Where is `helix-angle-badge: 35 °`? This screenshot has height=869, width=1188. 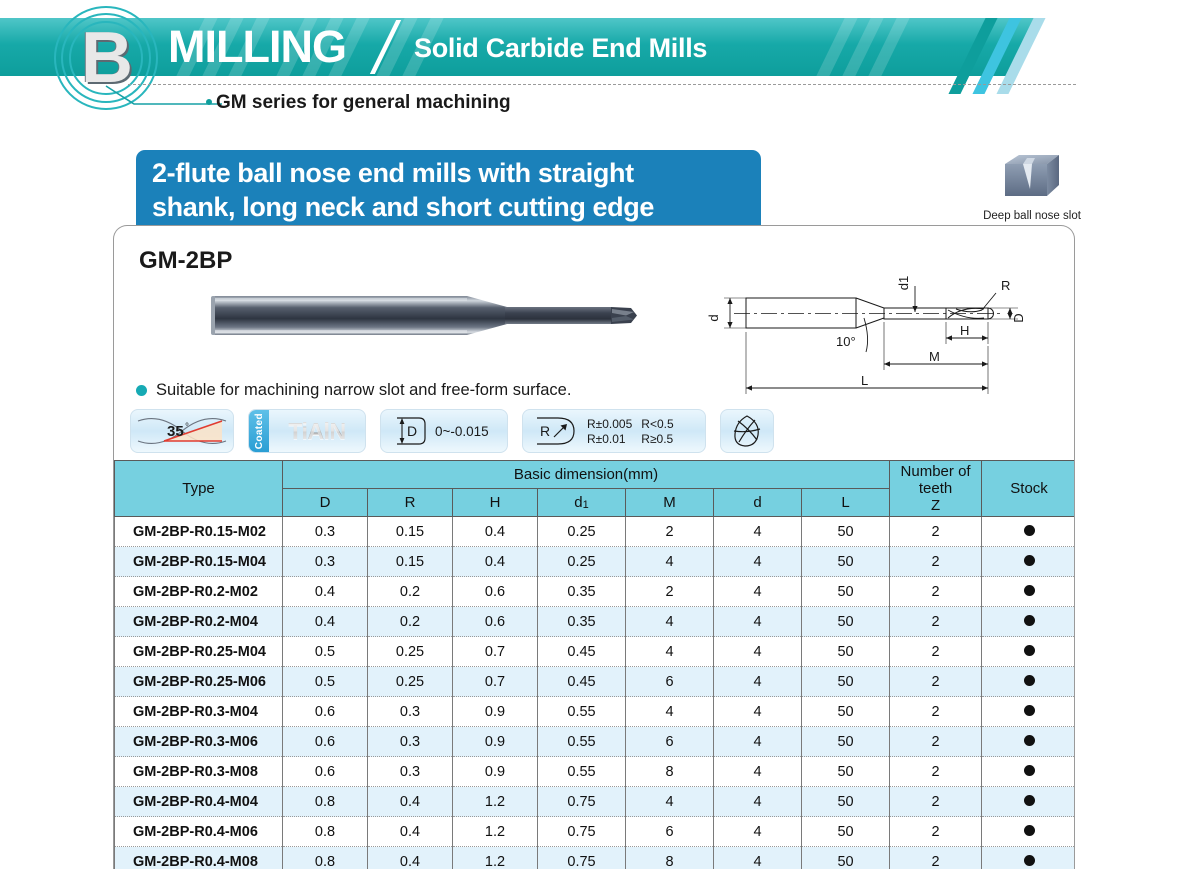 helix-angle-badge: 35 ° is located at coordinates (182, 431).